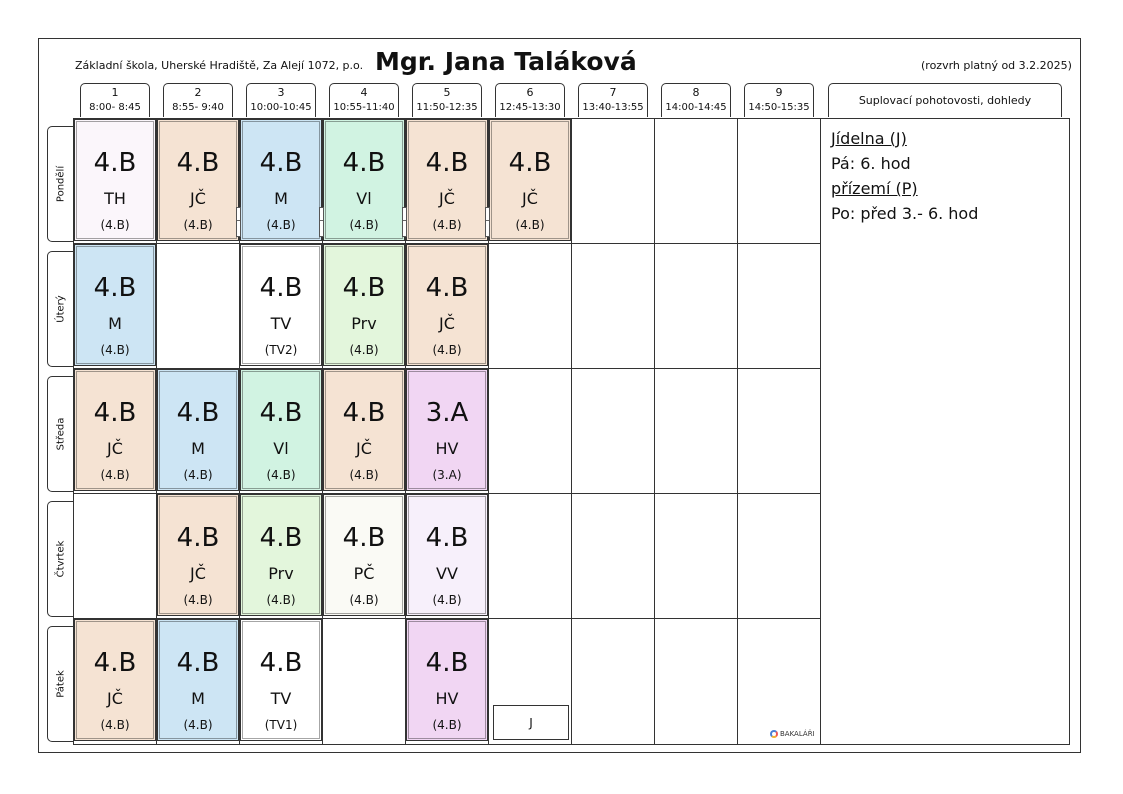  I want to click on class-label: 3.A, so click(447, 413).